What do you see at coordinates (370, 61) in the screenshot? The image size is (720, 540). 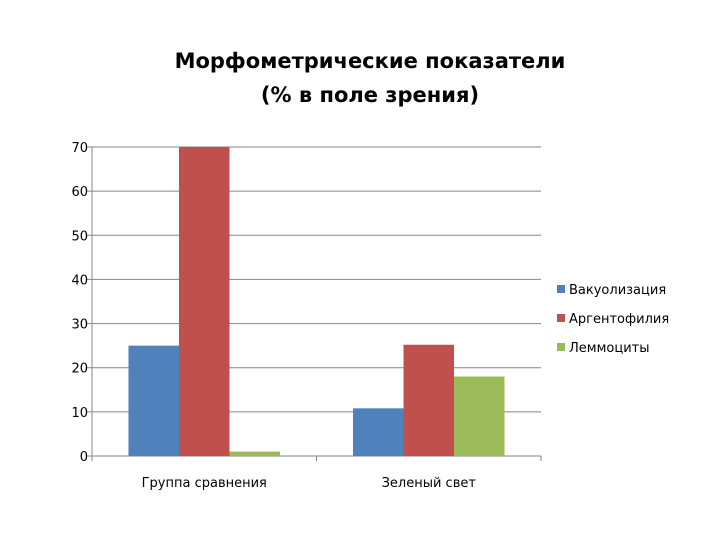 I see `chart-title-line-1: Морфометрические показатели` at bounding box center [370, 61].